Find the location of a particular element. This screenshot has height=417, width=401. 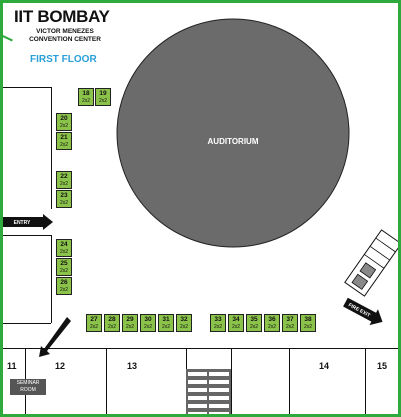

stall-32: 32 2x2 is located at coordinates (184, 323).